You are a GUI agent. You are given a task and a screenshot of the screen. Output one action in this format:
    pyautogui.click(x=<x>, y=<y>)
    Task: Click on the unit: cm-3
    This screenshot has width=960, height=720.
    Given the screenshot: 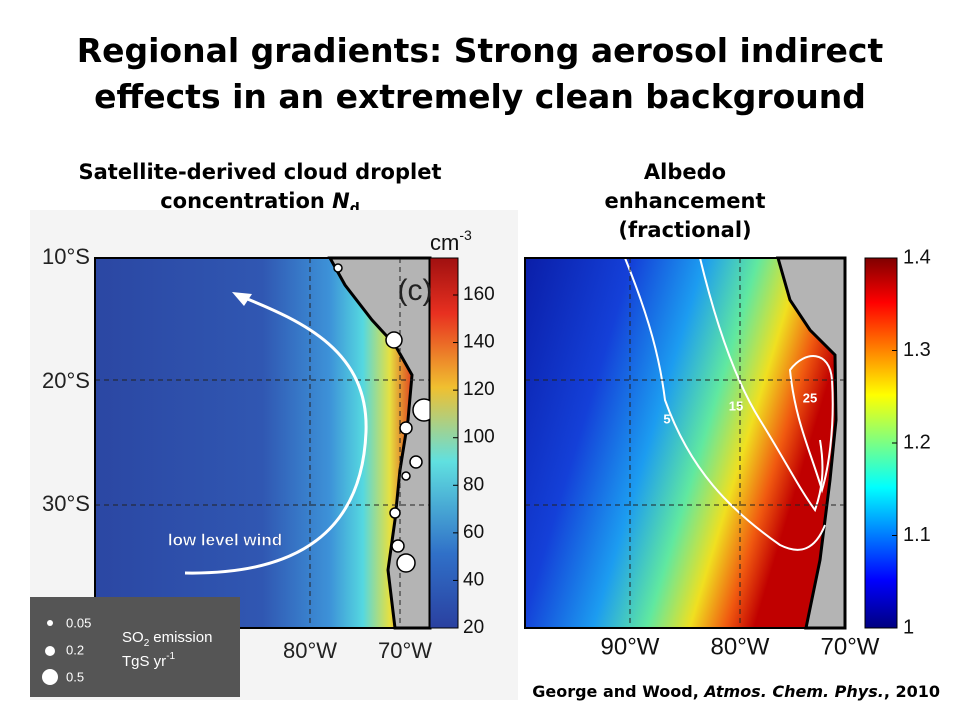 What is the action you would take?
    pyautogui.click(x=451, y=241)
    